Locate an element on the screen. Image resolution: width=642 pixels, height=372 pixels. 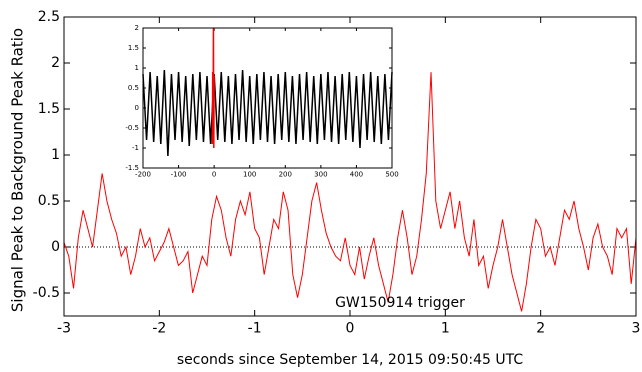
y-tick-label: -1 is located at coordinates (135, 148).